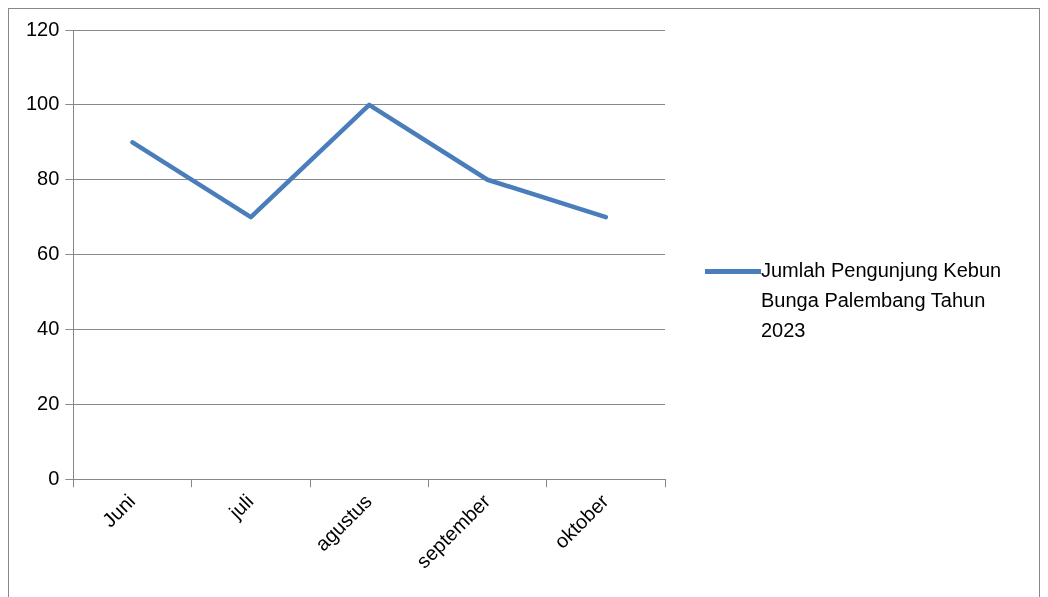  I want to click on y-tick-label: 80, so click(48, 178).